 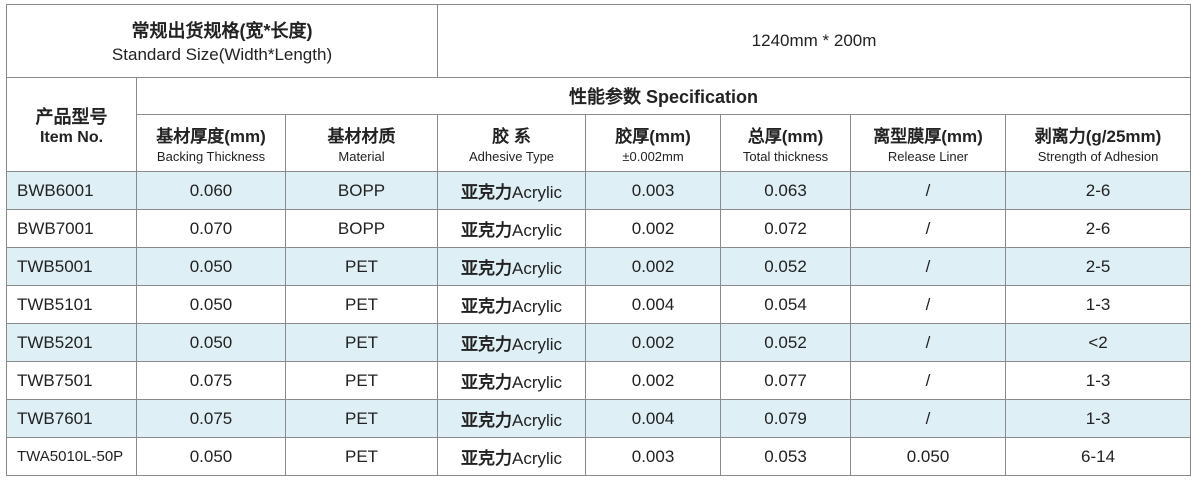 What do you see at coordinates (211, 190) in the screenshot?
I see `cell: 0.060` at bounding box center [211, 190].